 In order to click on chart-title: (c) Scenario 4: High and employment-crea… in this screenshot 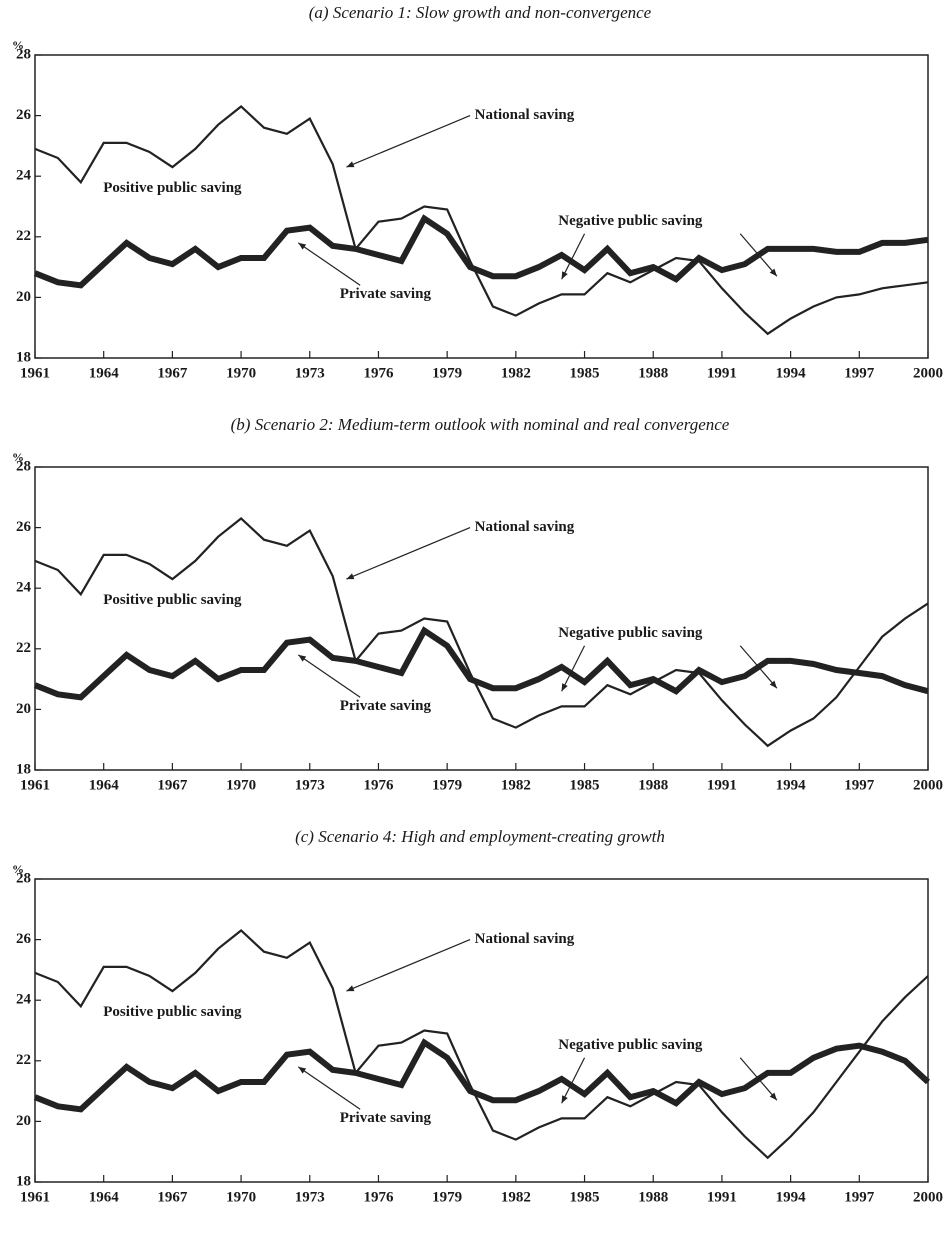, I will do `click(480, 836)`.